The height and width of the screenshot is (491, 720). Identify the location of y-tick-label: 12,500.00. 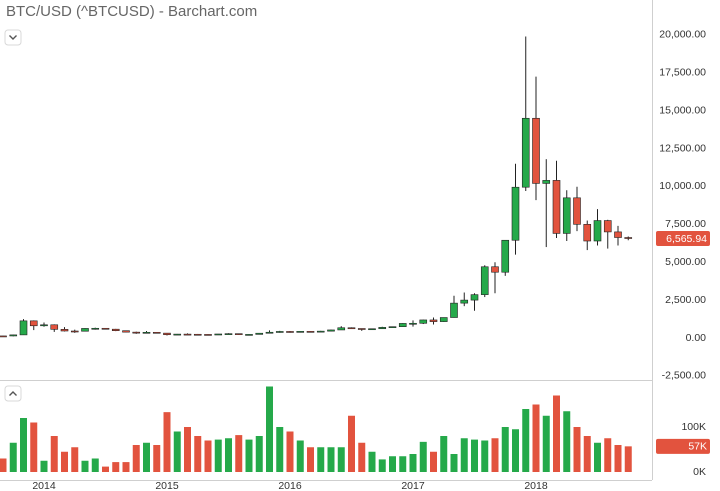
(682, 148).